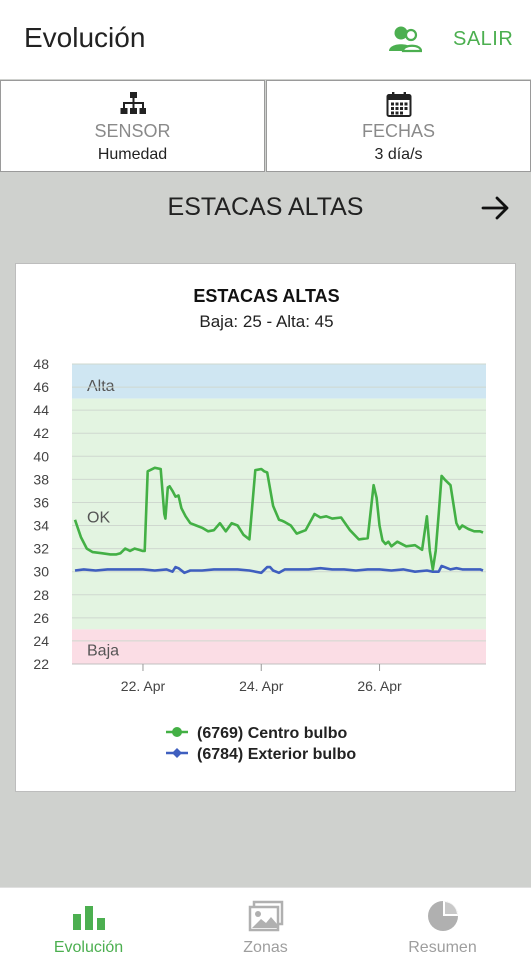 The image size is (531, 960). Describe the element at coordinates (398, 154) in the screenshot. I see `dates-value: 3 día/s` at that location.